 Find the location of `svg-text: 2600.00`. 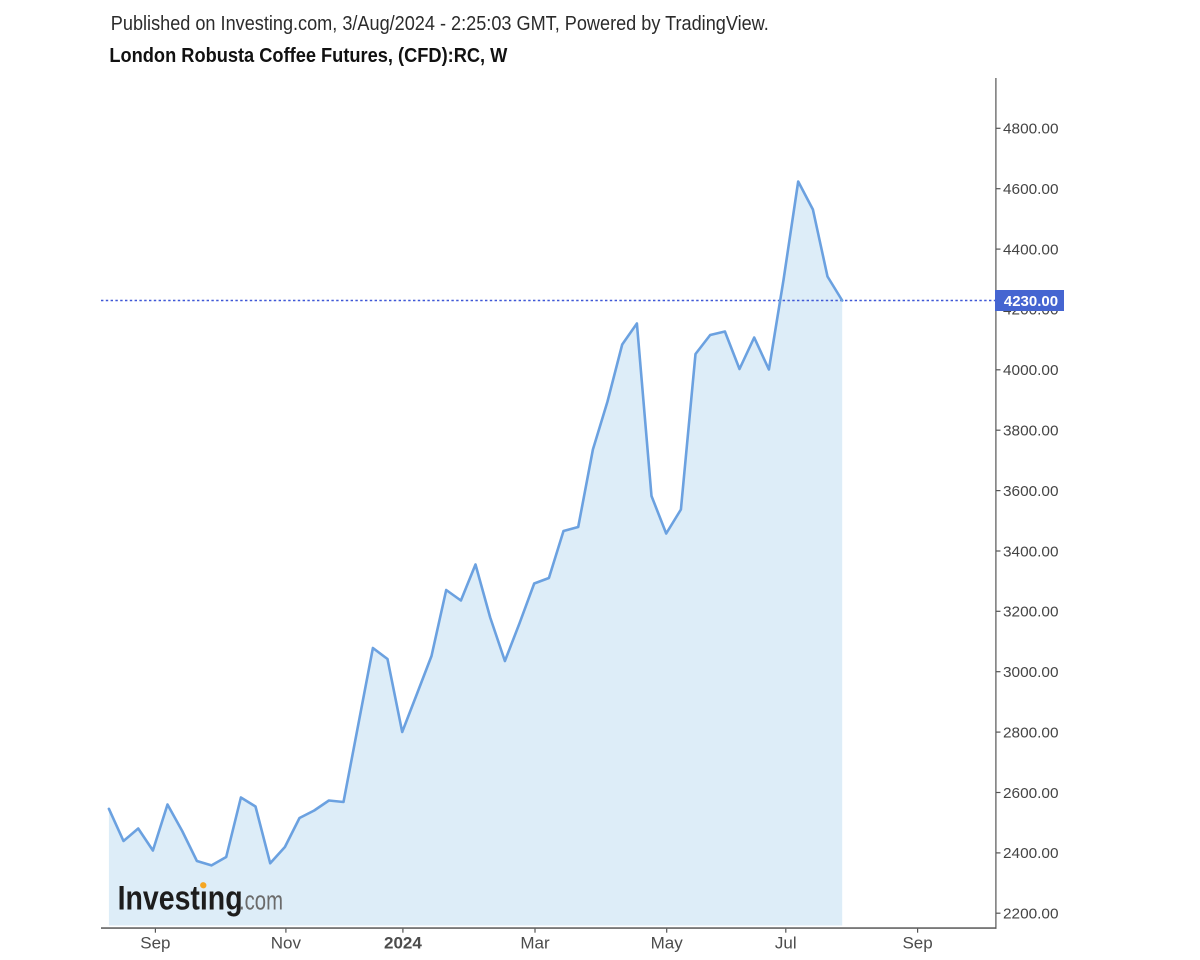

svg-text: 2600.00 is located at coordinates (1031, 793).